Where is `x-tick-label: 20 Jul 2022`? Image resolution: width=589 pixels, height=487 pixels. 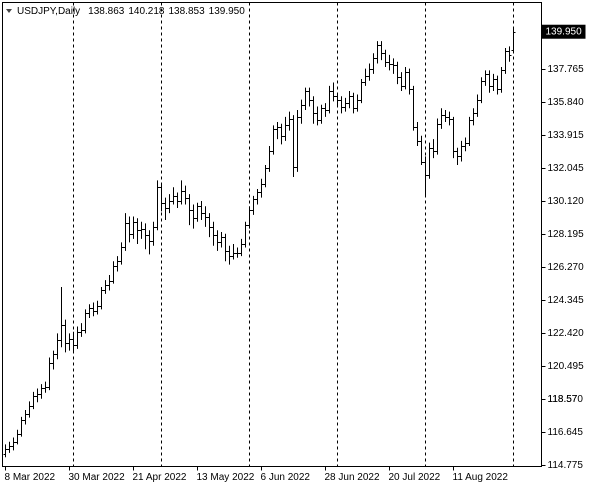
x-tick-label: 20 Jul 2022 is located at coordinates (415, 477).